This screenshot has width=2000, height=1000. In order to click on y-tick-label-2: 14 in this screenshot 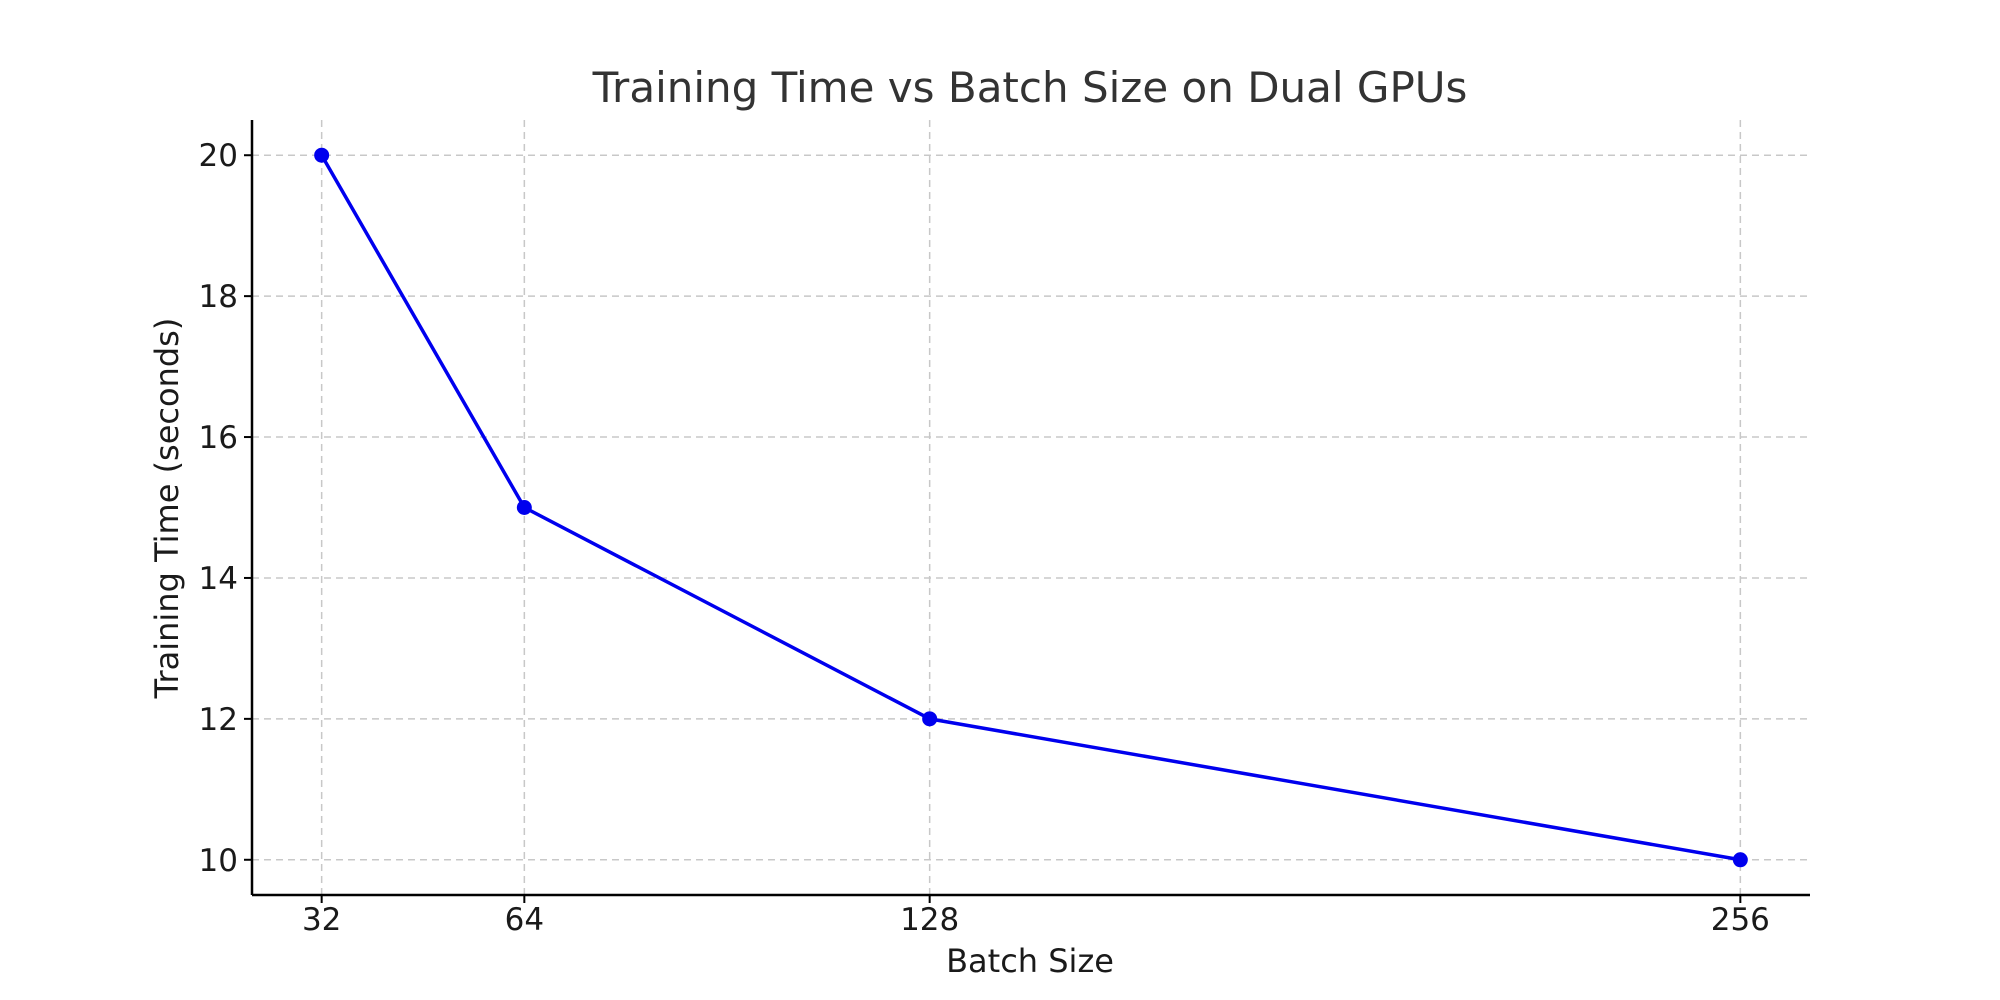, I will do `click(218, 579)`.